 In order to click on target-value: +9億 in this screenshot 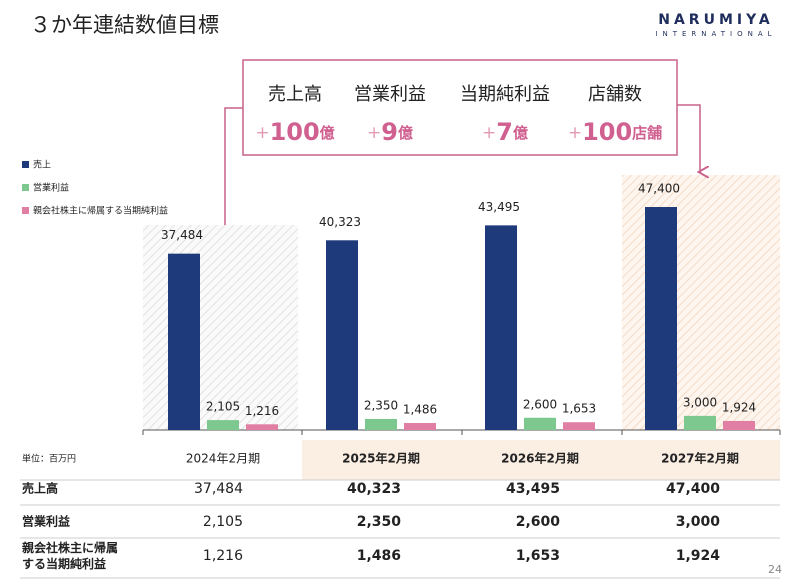, I will do `click(390, 132)`.